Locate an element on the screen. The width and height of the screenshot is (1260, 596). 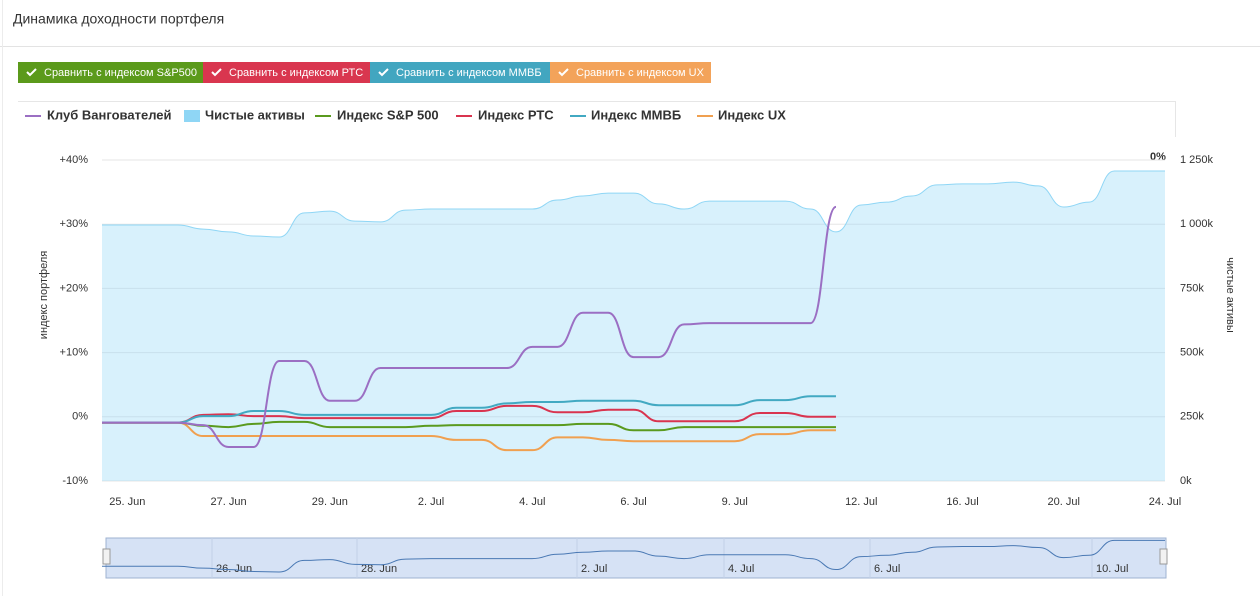
button-label: Сравнить с индексом ММВБ is located at coordinates (469, 73).